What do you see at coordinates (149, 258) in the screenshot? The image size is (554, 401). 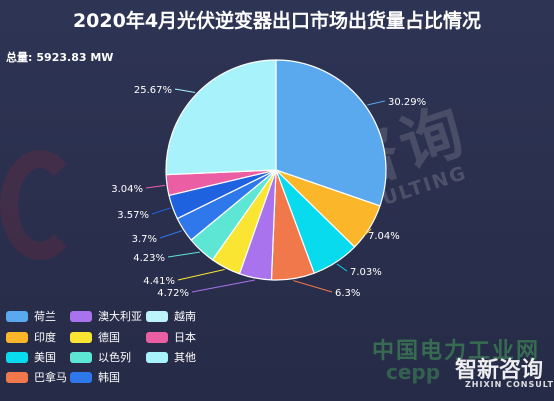 I see `data-label-6: 4.23%` at bounding box center [149, 258].